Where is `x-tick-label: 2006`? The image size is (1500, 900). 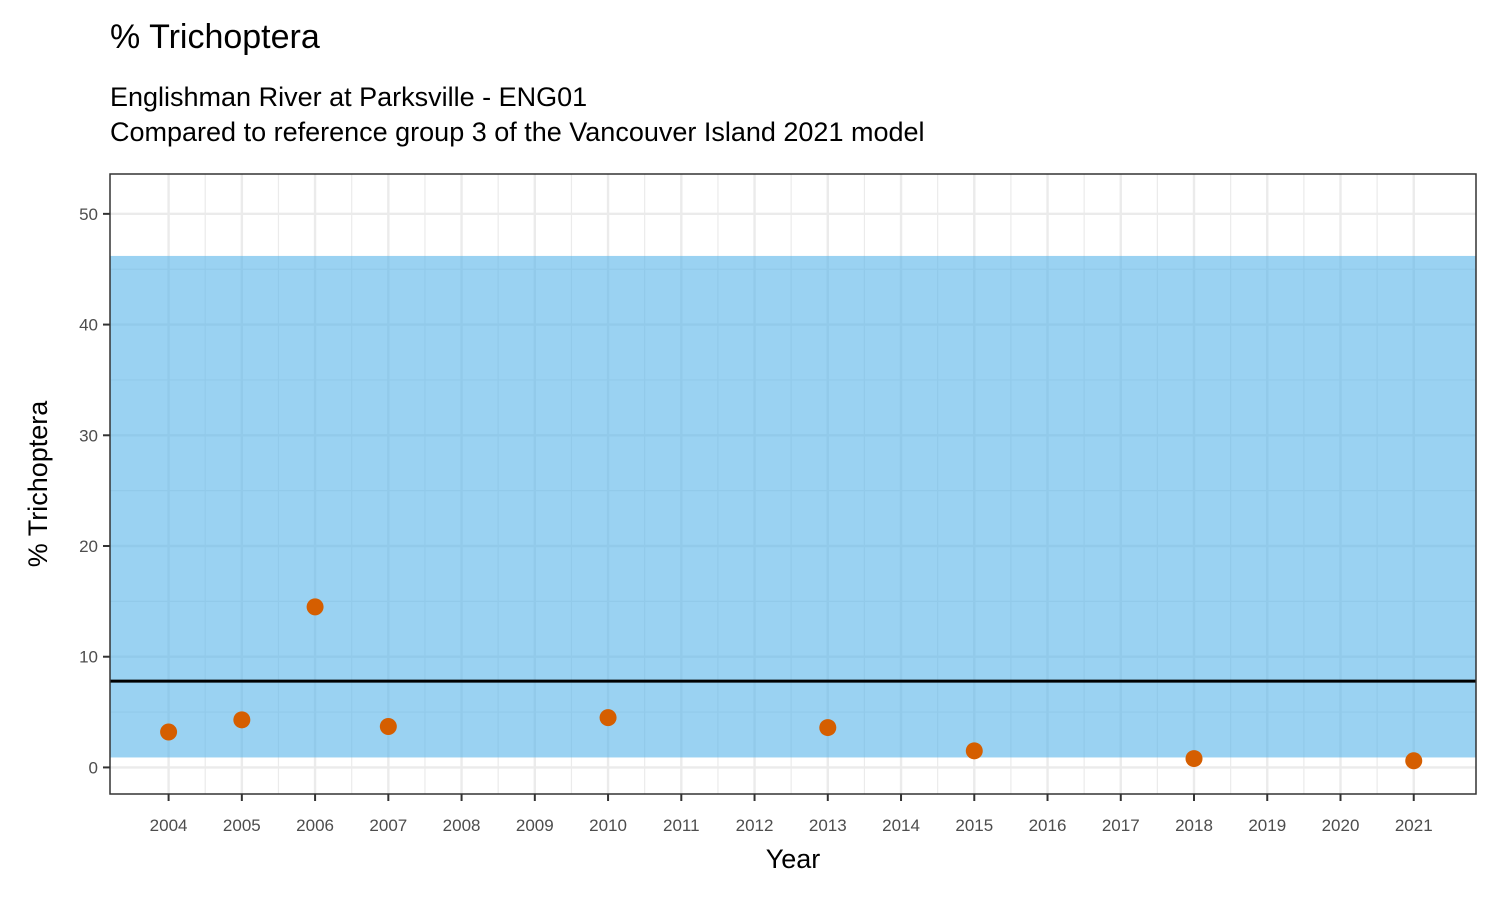 x-tick-label: 2006 is located at coordinates (315, 825).